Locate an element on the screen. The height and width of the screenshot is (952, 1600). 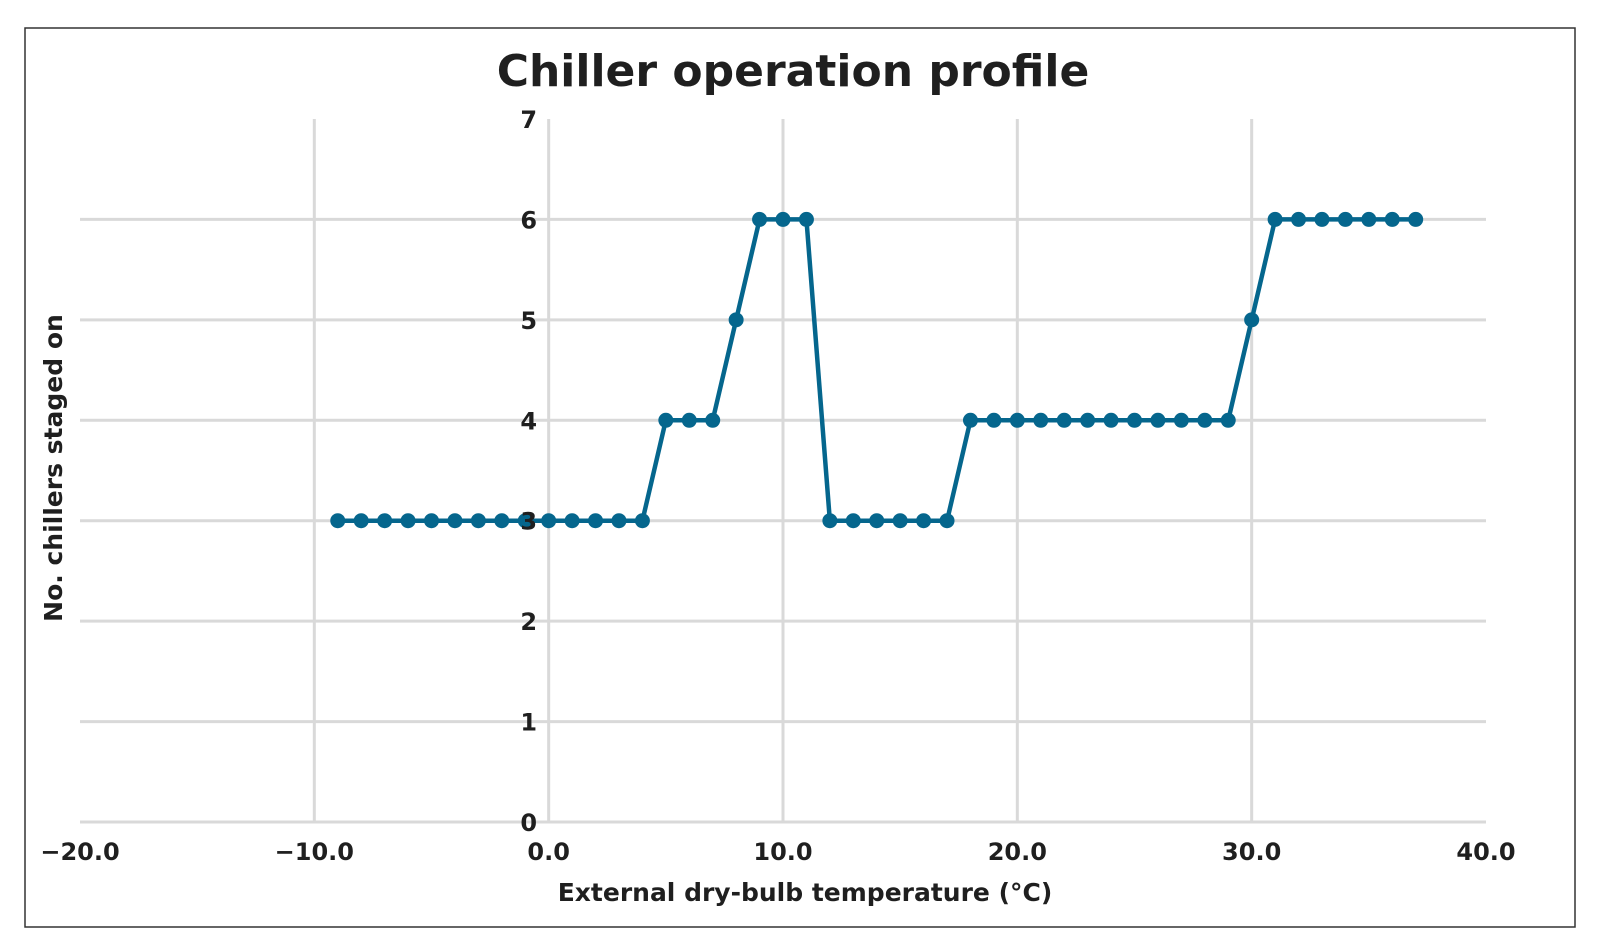
y-tick-label: 2 is located at coordinates (528, 622).